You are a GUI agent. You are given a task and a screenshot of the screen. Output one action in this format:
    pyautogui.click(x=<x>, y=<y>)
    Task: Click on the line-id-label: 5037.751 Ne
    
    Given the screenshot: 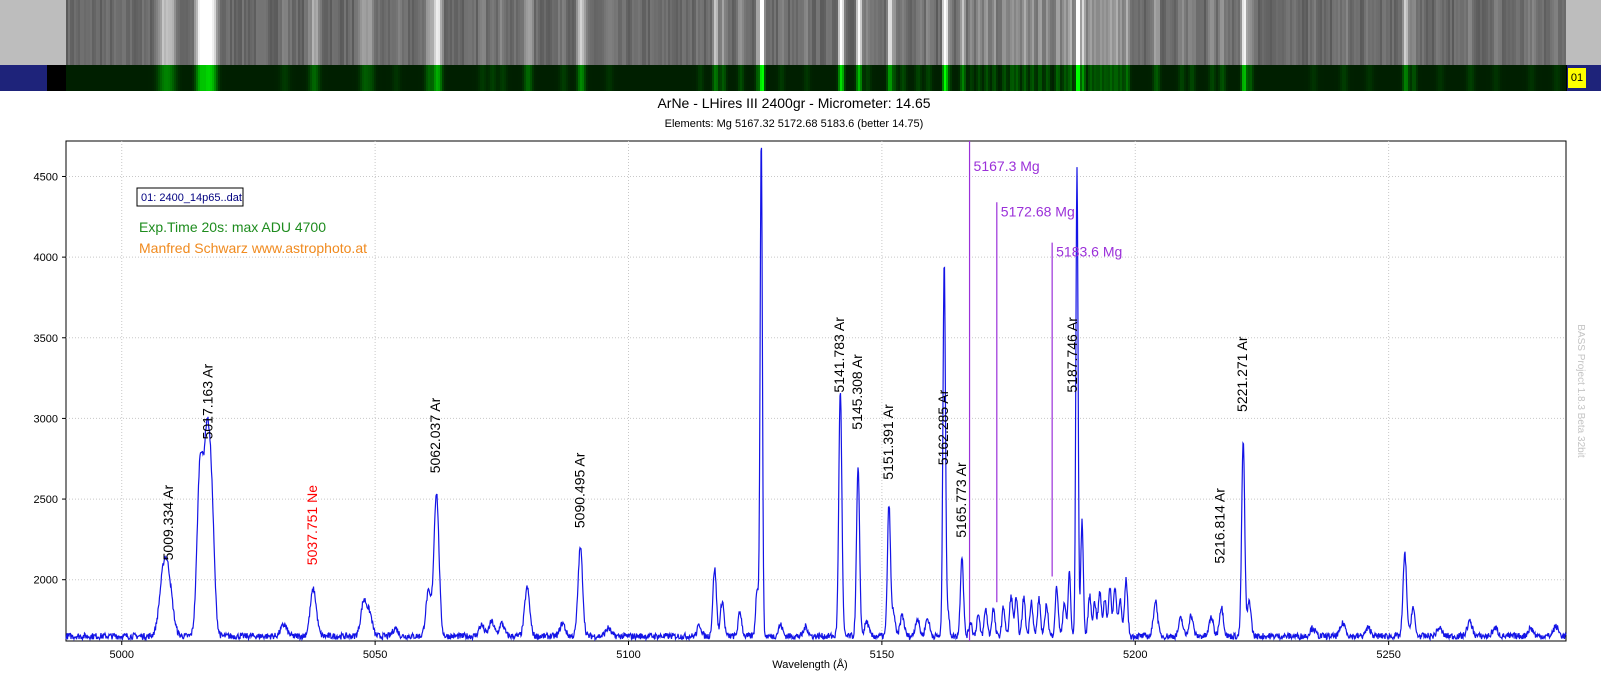 What is the action you would take?
    pyautogui.click(x=312, y=525)
    